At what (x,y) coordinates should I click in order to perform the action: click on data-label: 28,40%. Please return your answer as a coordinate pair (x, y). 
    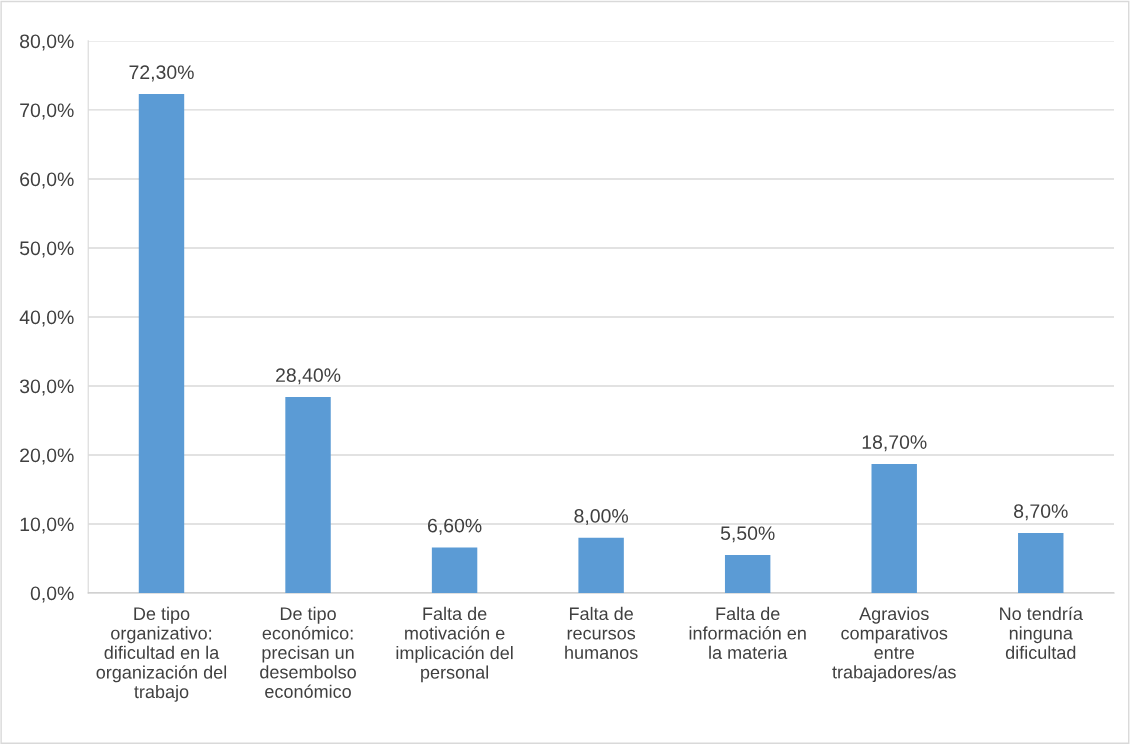
    Looking at the image, I should click on (308, 376).